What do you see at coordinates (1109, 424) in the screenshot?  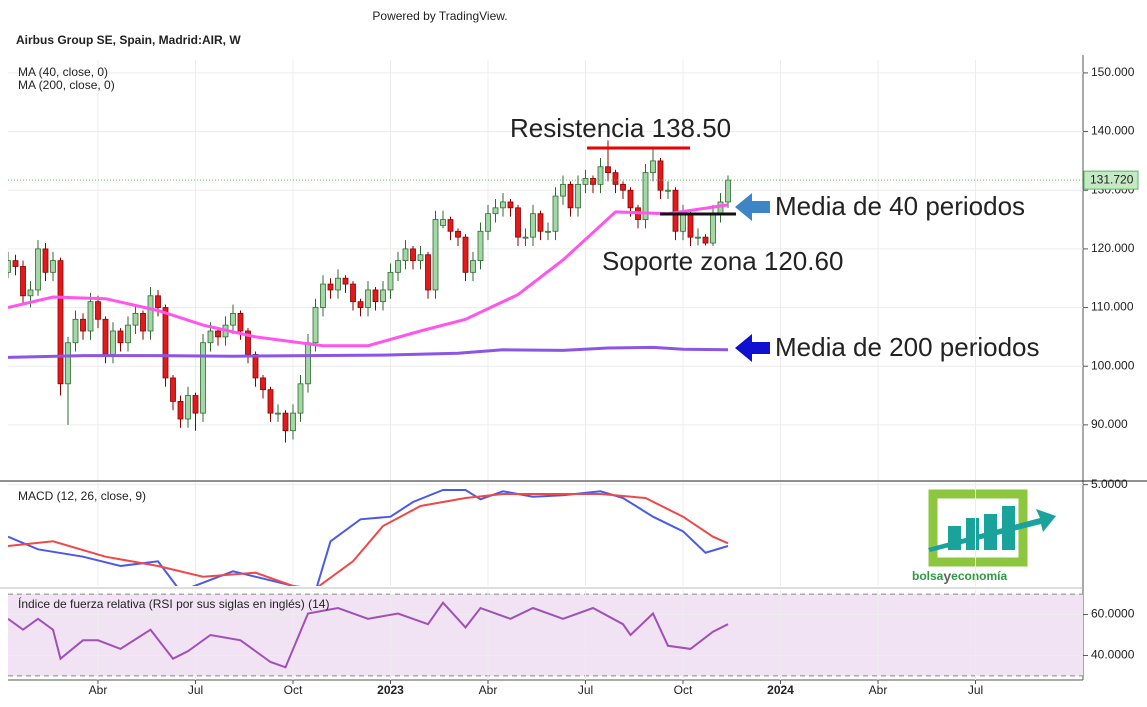 I see `y-tick-label: 90.000` at bounding box center [1109, 424].